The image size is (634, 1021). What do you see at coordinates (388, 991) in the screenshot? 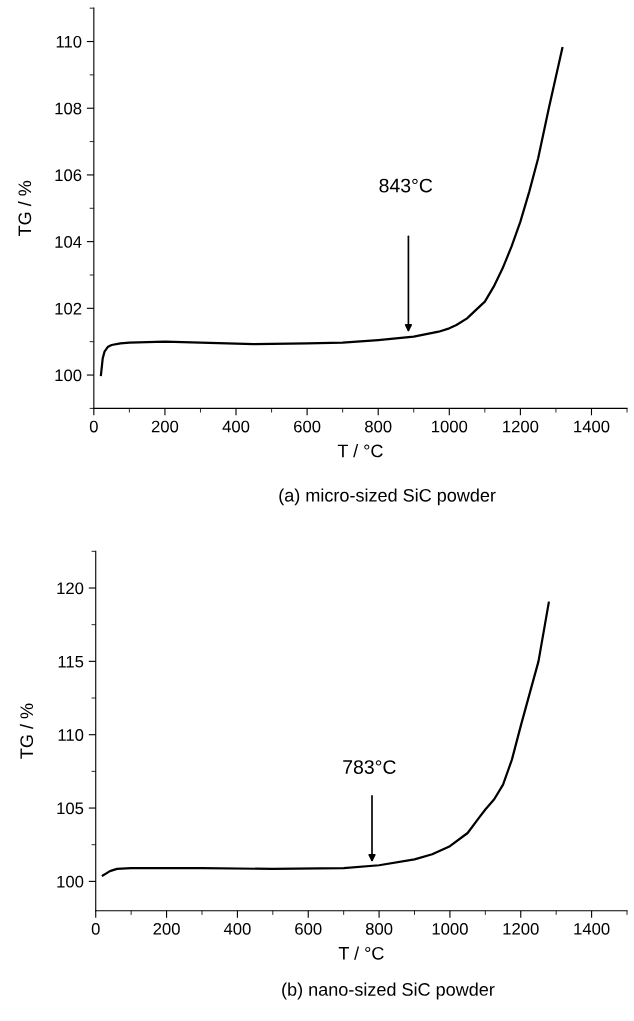
I see `text: (b) nano-sized SiC powder` at bounding box center [388, 991].